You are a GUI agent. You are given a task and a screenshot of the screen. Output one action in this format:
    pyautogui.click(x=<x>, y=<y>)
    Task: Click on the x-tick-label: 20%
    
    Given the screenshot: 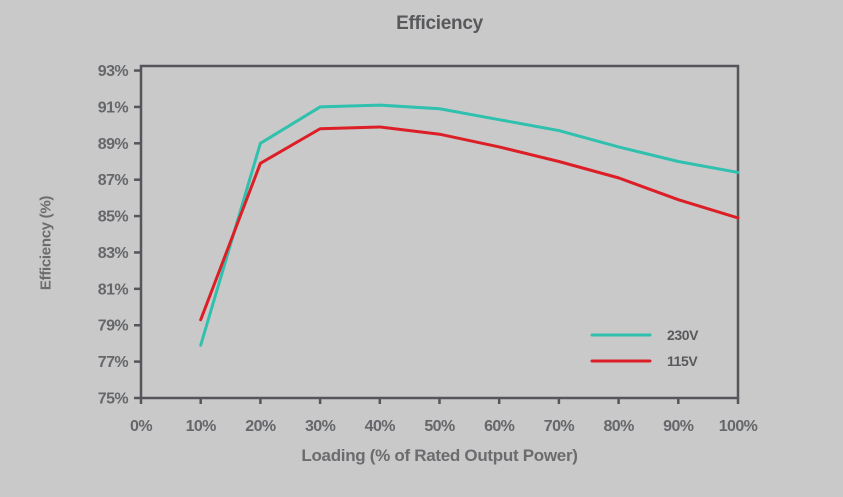 What is the action you would take?
    pyautogui.click(x=260, y=426)
    